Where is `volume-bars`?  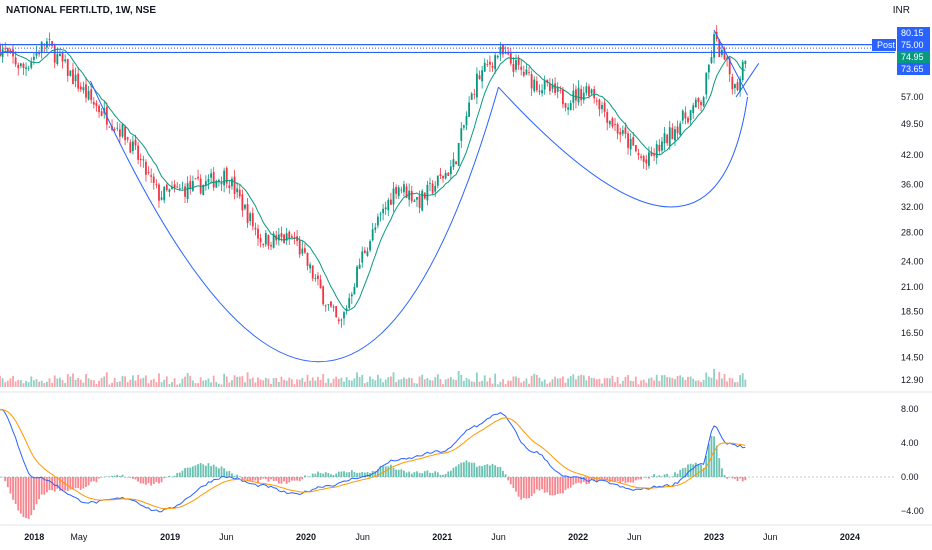
volume-bars is located at coordinates (373, 377).